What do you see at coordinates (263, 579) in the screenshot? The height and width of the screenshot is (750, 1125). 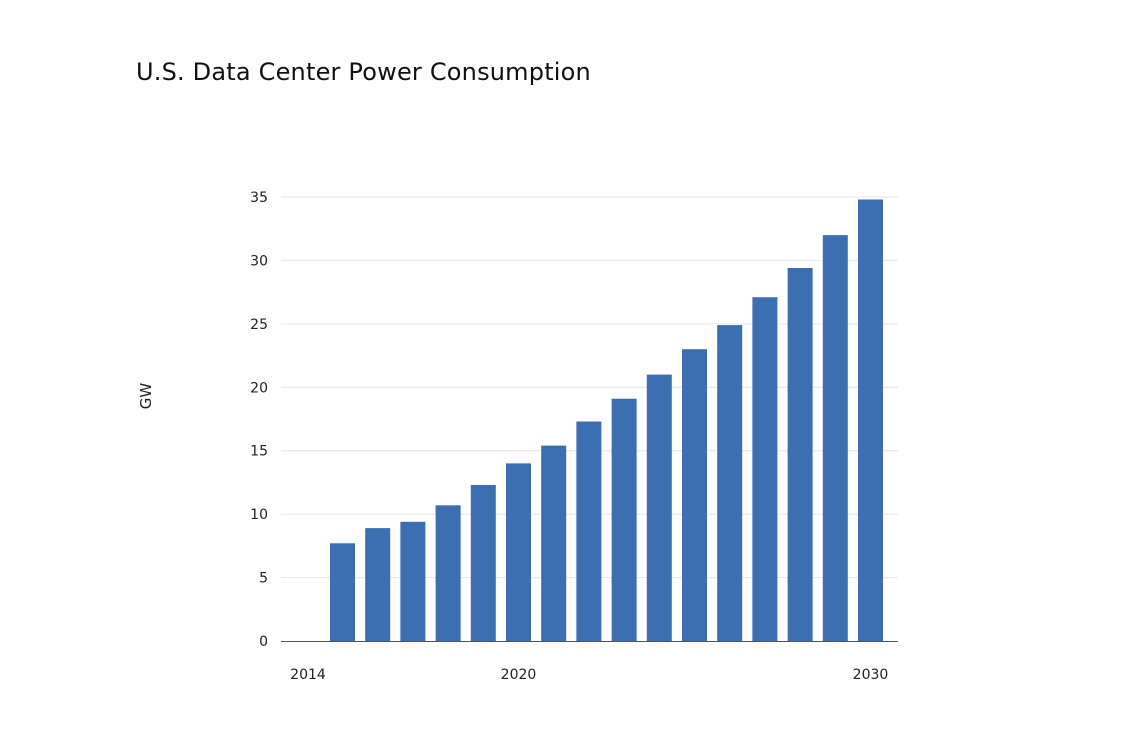 I see `y-tick-label: 5` at bounding box center [263, 579].